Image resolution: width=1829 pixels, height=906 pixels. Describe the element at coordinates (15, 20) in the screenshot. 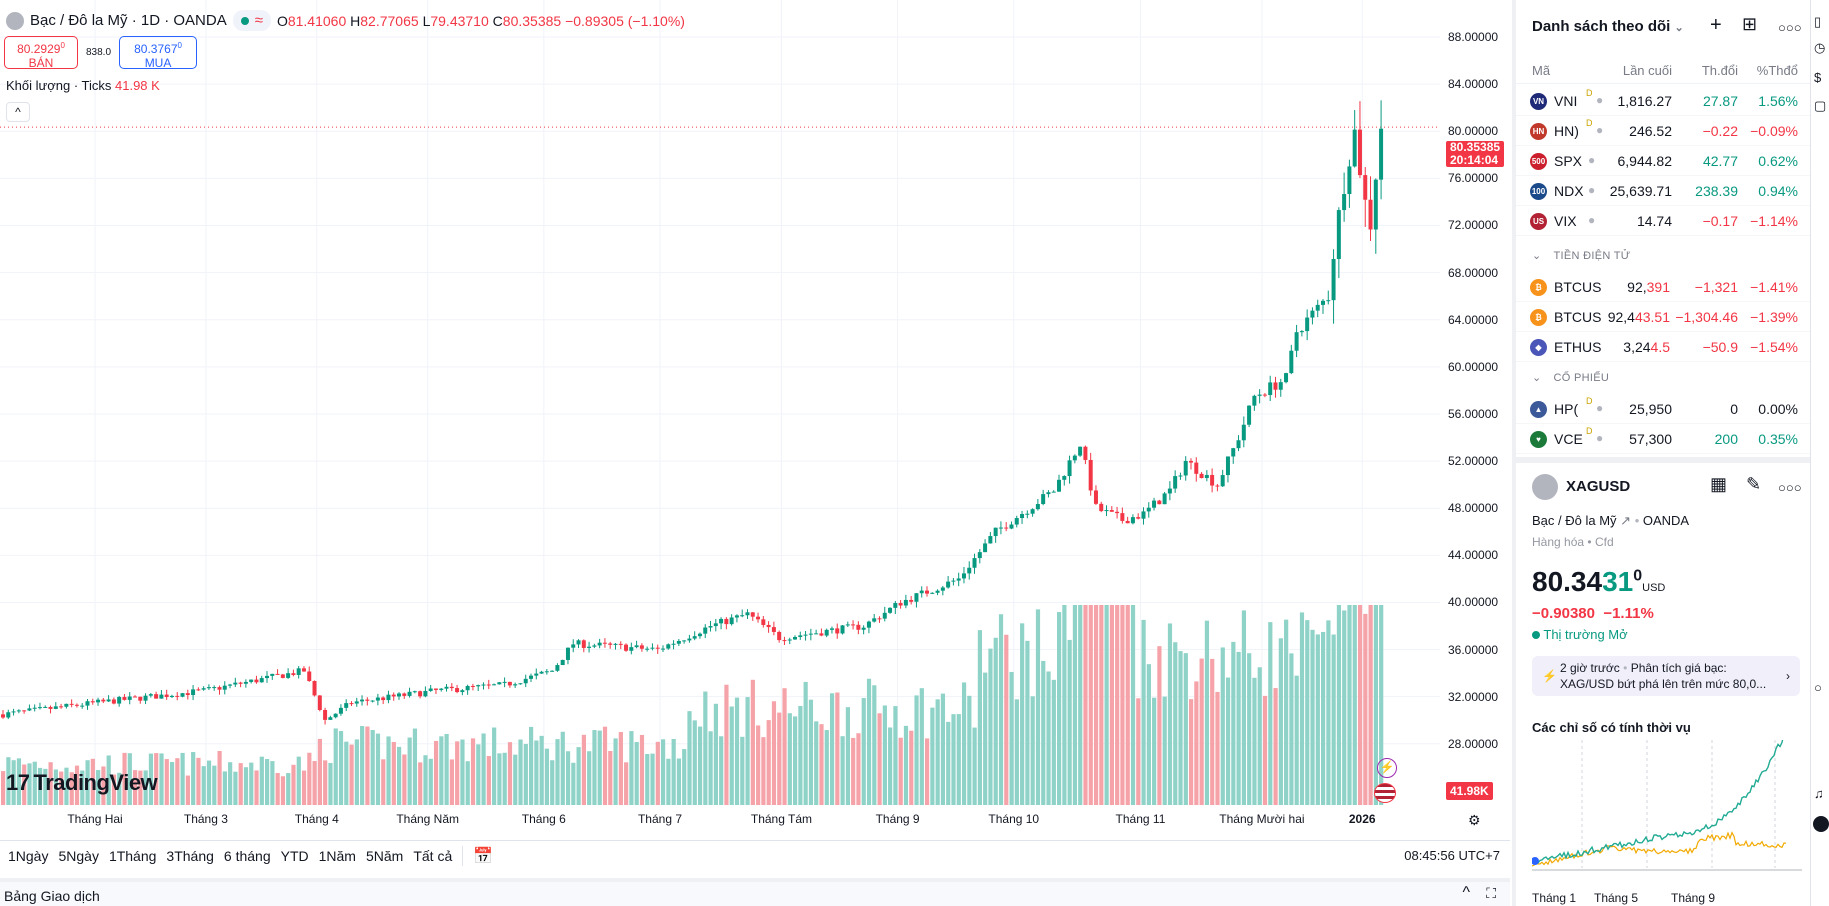

I see `silver-symbol-icon` at that location.